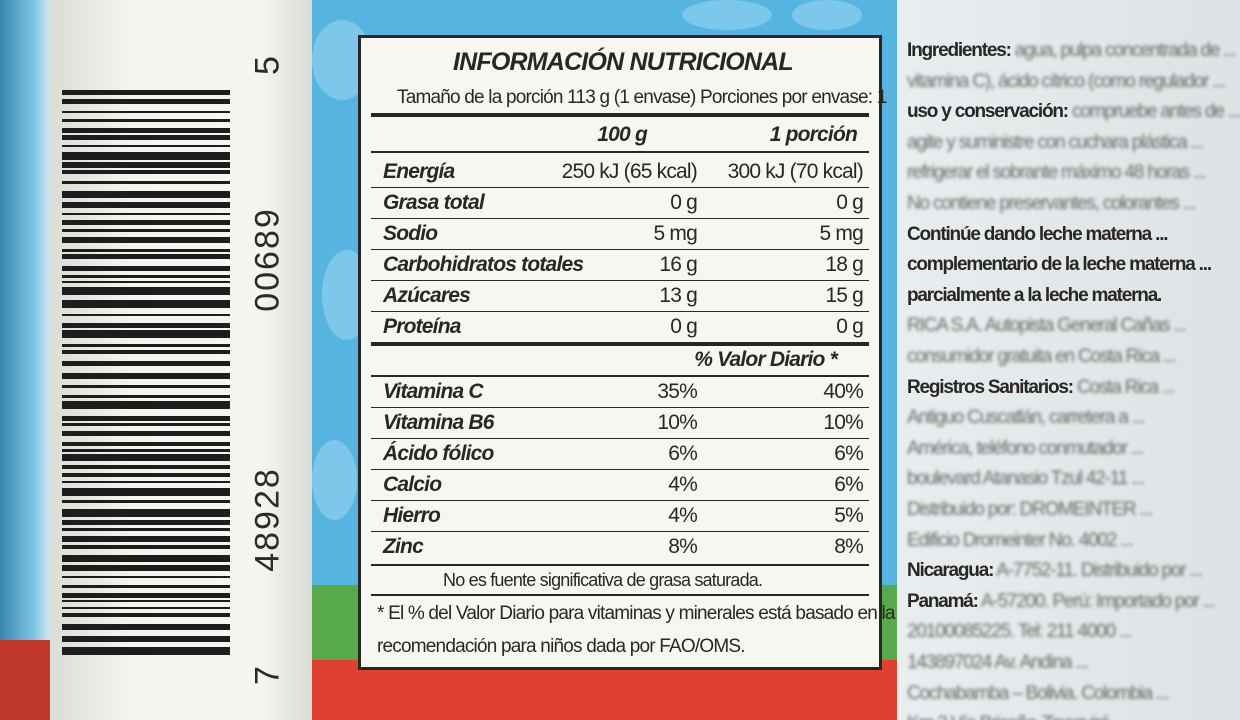  Describe the element at coordinates (766, 359) in the screenshot. I see `dv-header: % Valor Diario *` at that location.